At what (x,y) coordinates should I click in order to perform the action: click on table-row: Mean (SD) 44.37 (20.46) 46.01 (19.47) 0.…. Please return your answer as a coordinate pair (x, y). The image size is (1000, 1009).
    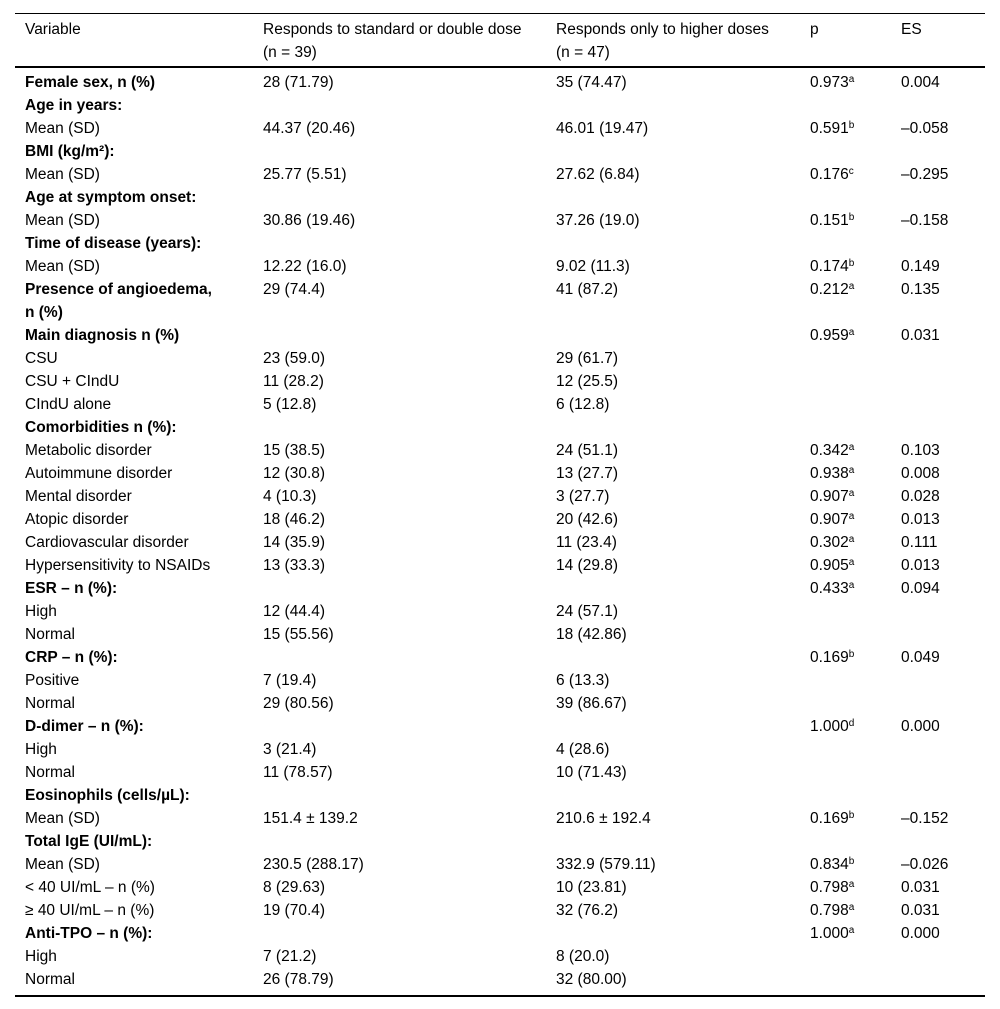
    Looking at the image, I should click on (500, 128).